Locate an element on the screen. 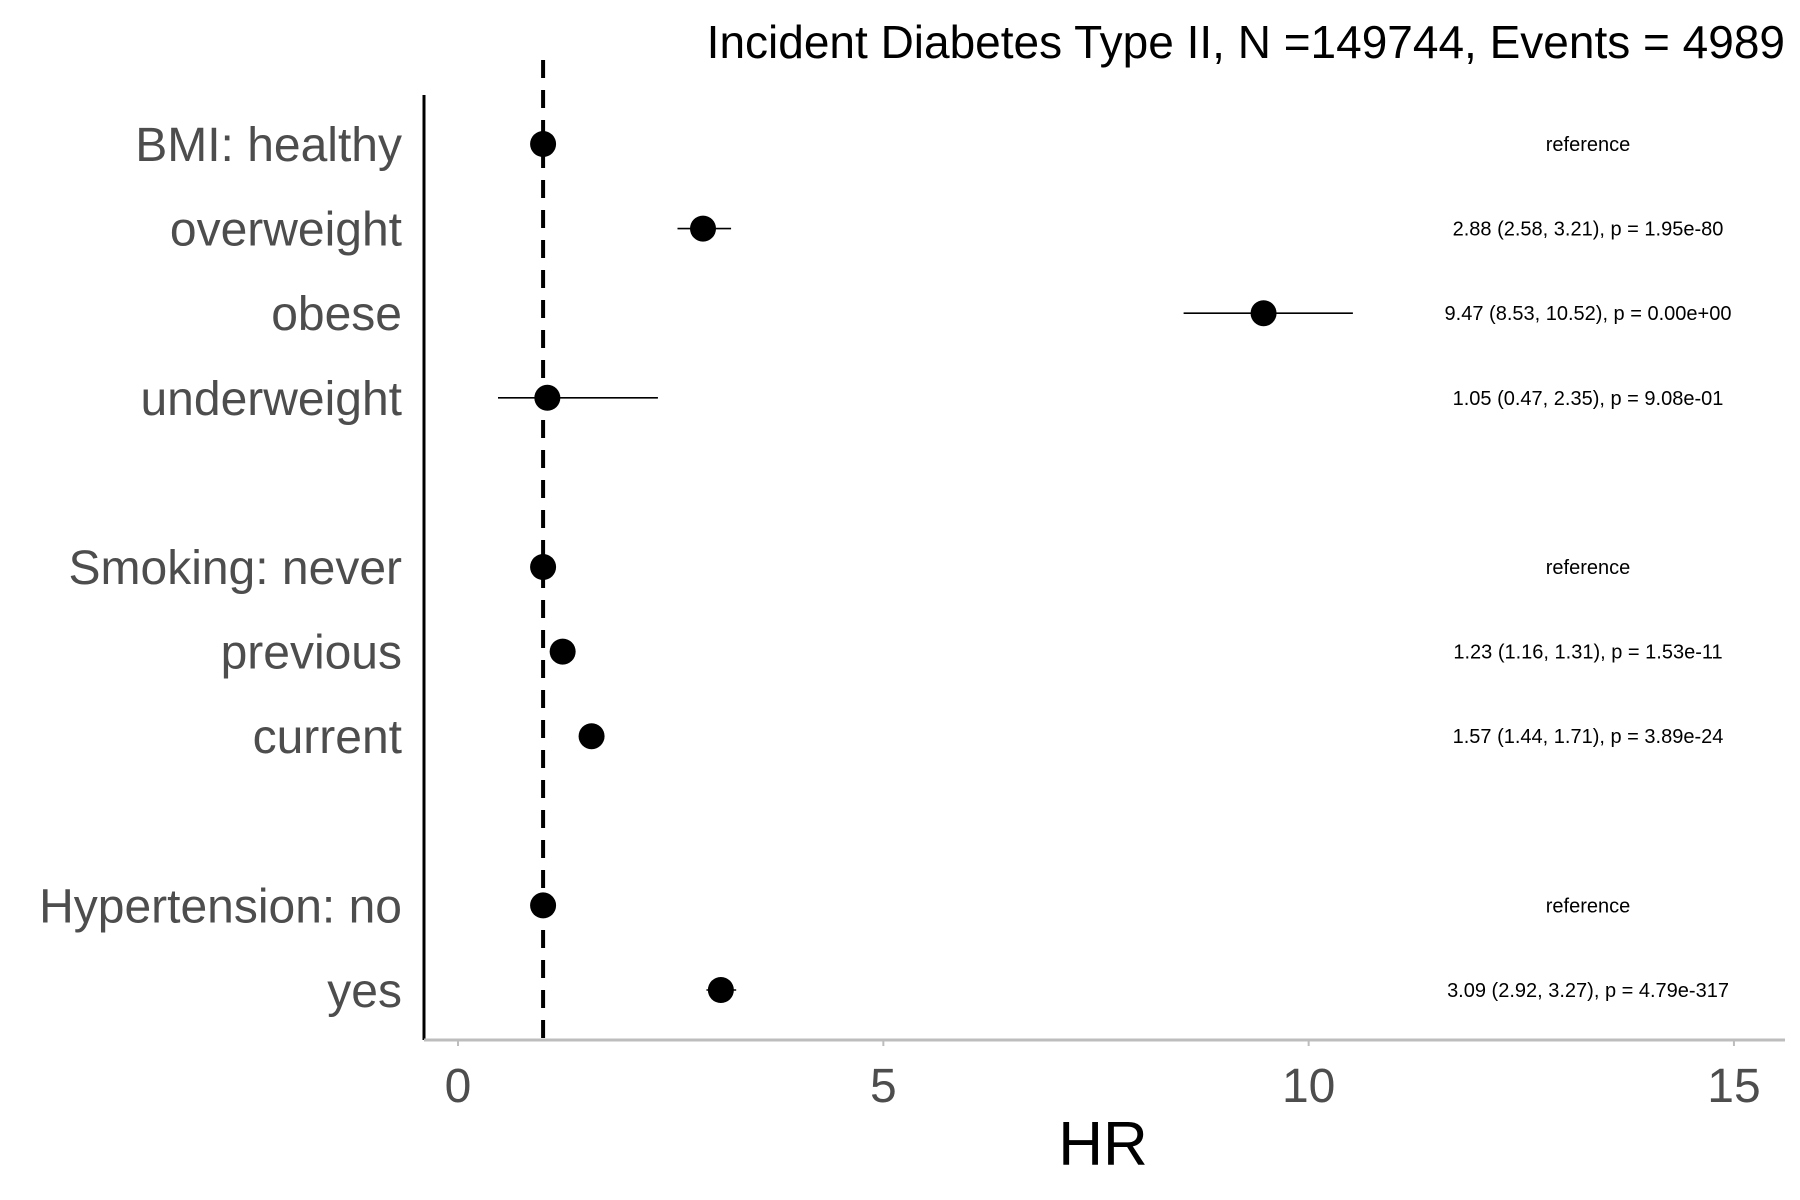  hr-annotation: 2.88 (2.58, 3.21), p = 1.95e-80 is located at coordinates (1588, 230).